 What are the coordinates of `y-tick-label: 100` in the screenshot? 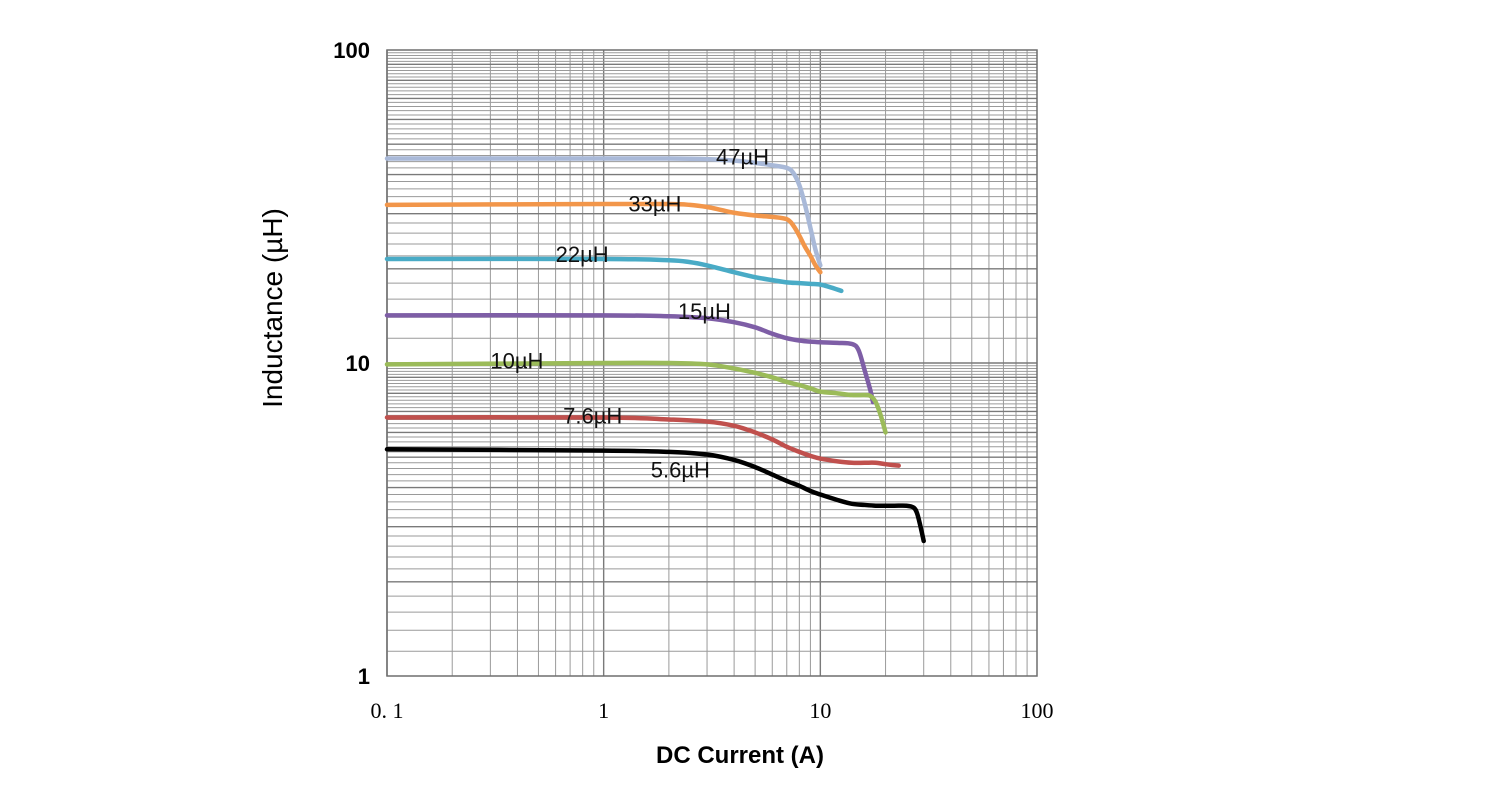 It's located at (351, 50).